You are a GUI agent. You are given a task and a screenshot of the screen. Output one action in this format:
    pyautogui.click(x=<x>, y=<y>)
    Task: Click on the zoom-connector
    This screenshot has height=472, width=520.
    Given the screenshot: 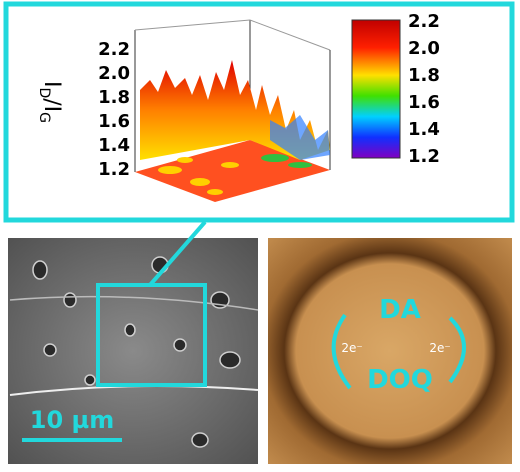 What is the action you would take?
    pyautogui.click(x=177, y=253)
    